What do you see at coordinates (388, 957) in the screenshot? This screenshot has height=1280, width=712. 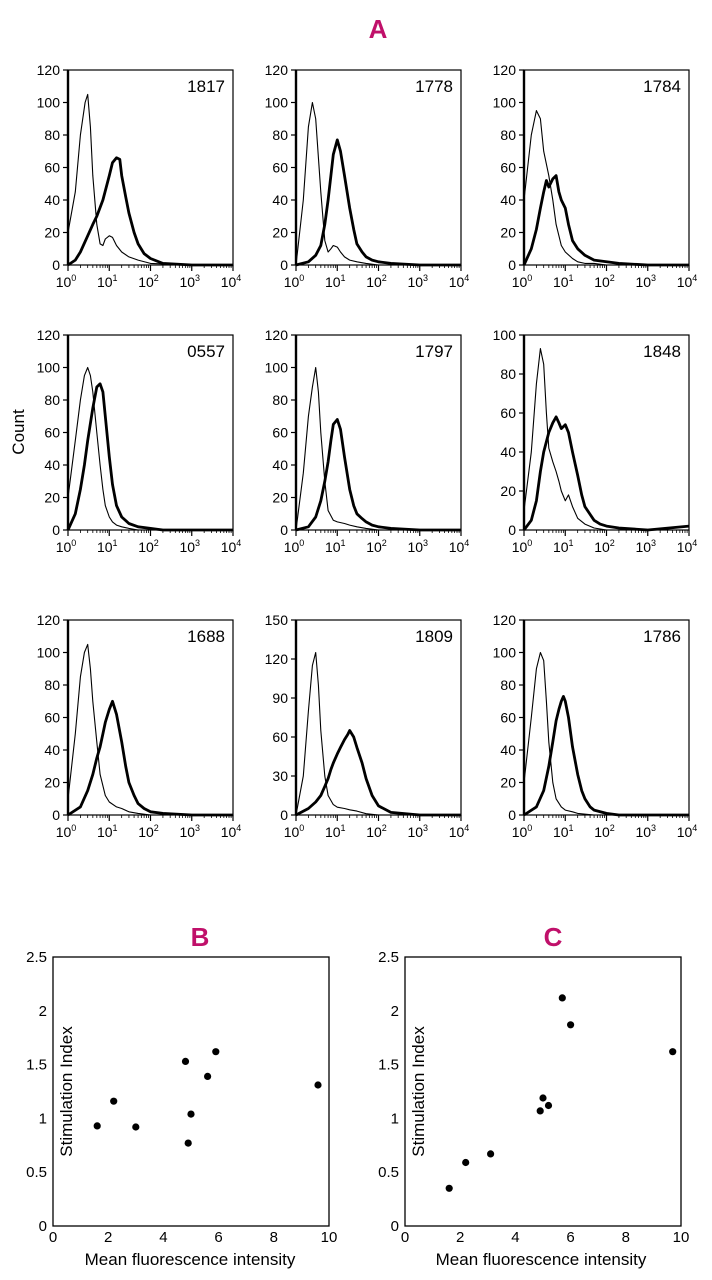 I see `y-tick-label: 2.5` at bounding box center [388, 957].